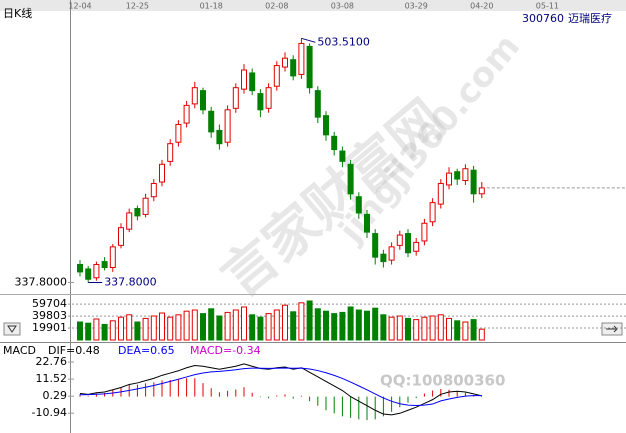 This screenshot has height=433, width=626. Describe the element at coordinates (146, 350) in the screenshot. I see `legend-entry: DEA=0.65` at that location.